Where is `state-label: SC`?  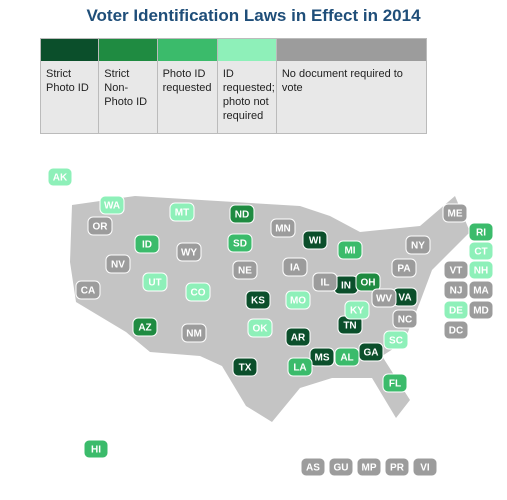
state-label: SC is located at coordinates (396, 341).